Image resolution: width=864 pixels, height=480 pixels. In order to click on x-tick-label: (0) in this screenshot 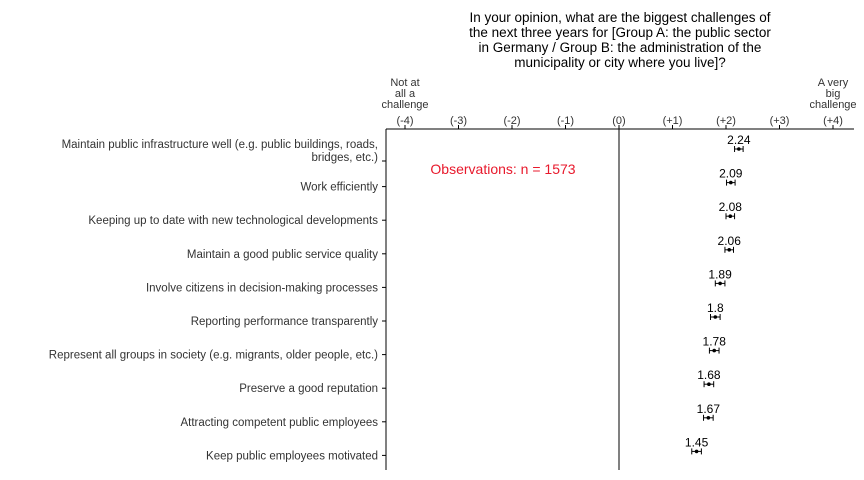, I will do `click(618, 121)`.